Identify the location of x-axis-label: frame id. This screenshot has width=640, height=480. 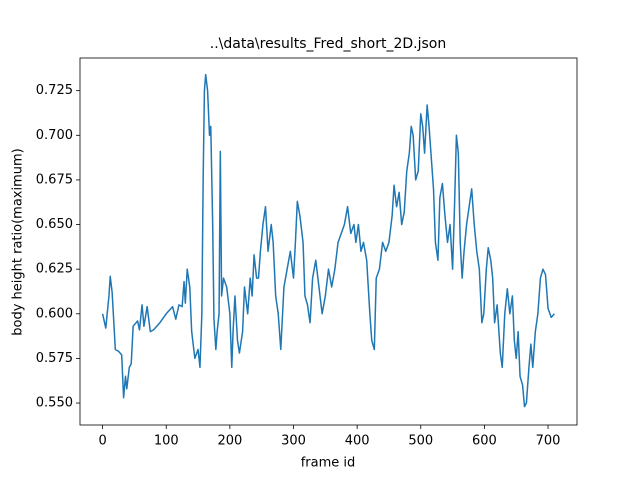
(328, 463).